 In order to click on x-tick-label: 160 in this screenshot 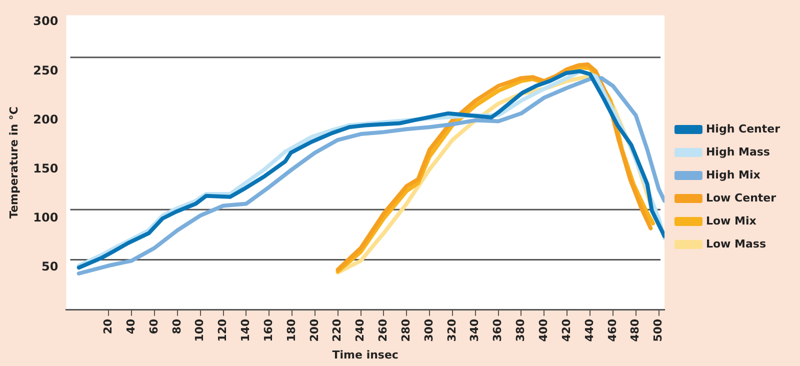, I will do `click(268, 330)`.